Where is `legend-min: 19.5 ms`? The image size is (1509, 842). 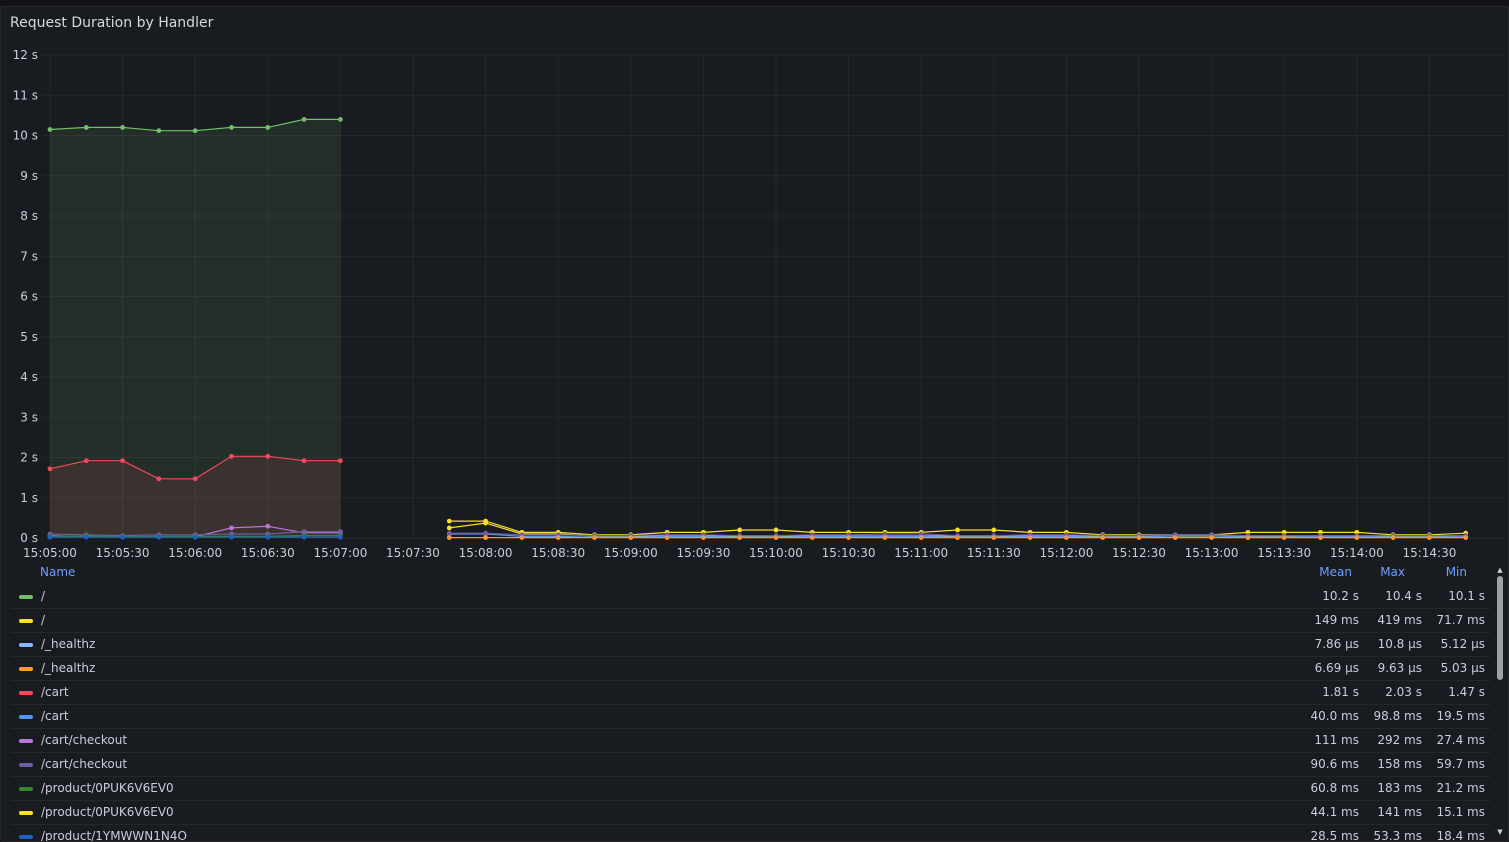
legend-min: 19.5 ms is located at coordinates (1460, 716).